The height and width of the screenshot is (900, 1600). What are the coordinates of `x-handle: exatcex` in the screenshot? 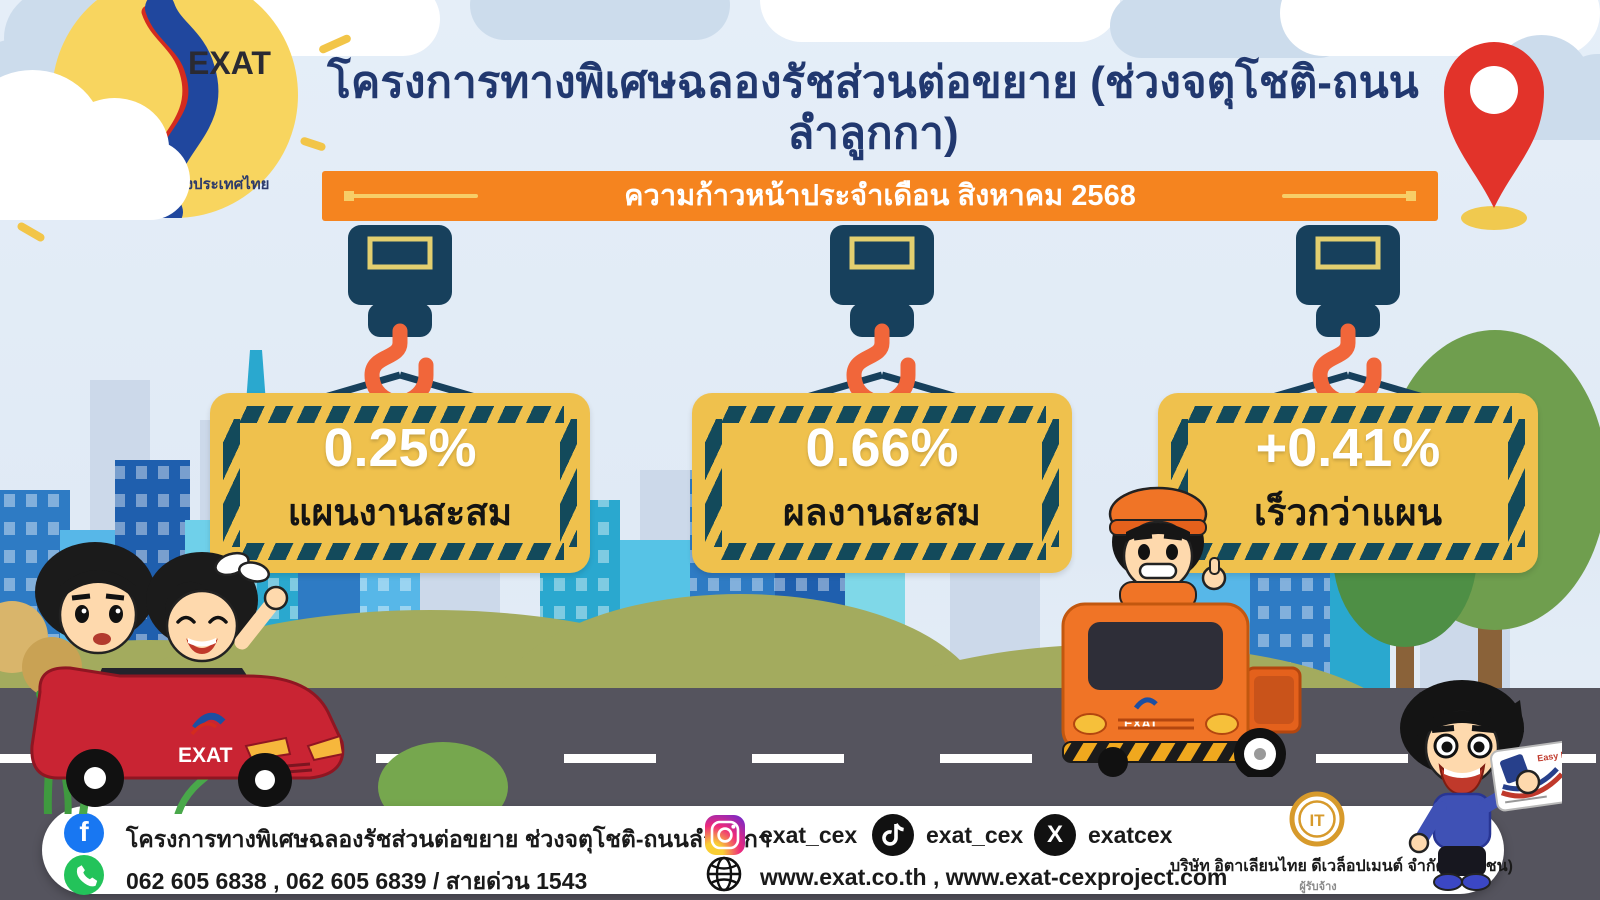 It's located at (1130, 835).